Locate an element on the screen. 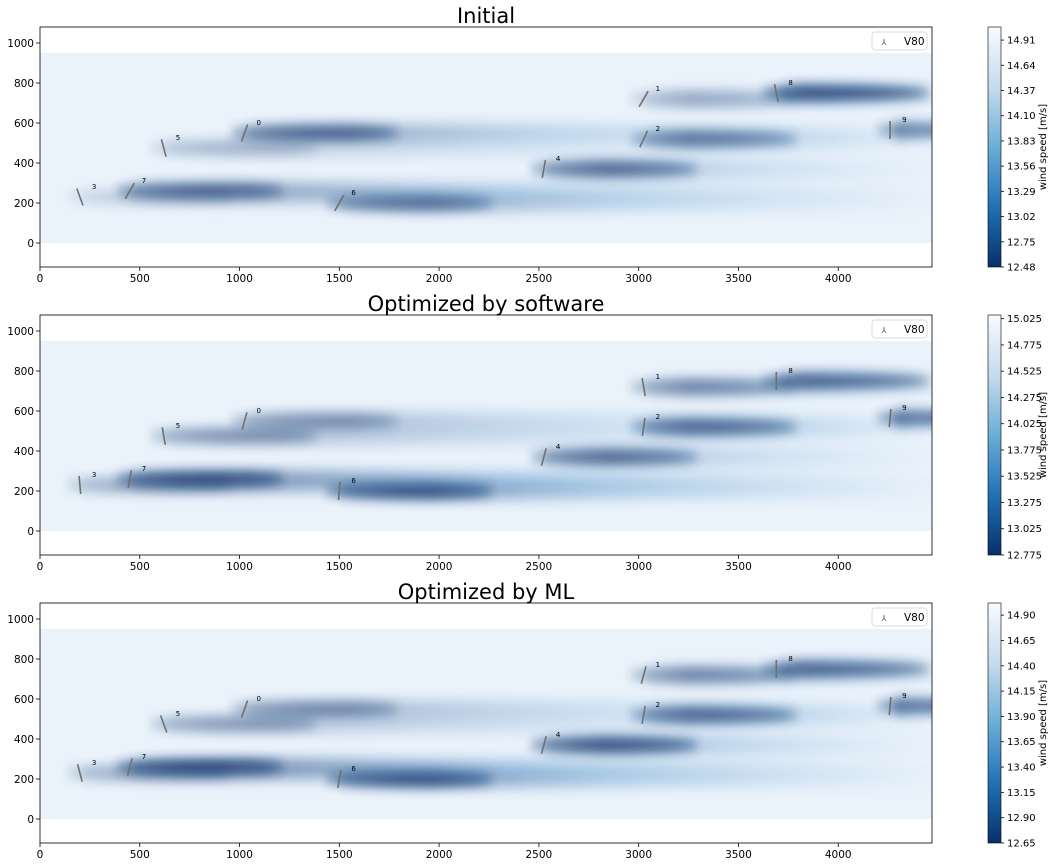  colorbar-tick-label: 12.775 is located at coordinates (1024, 556).